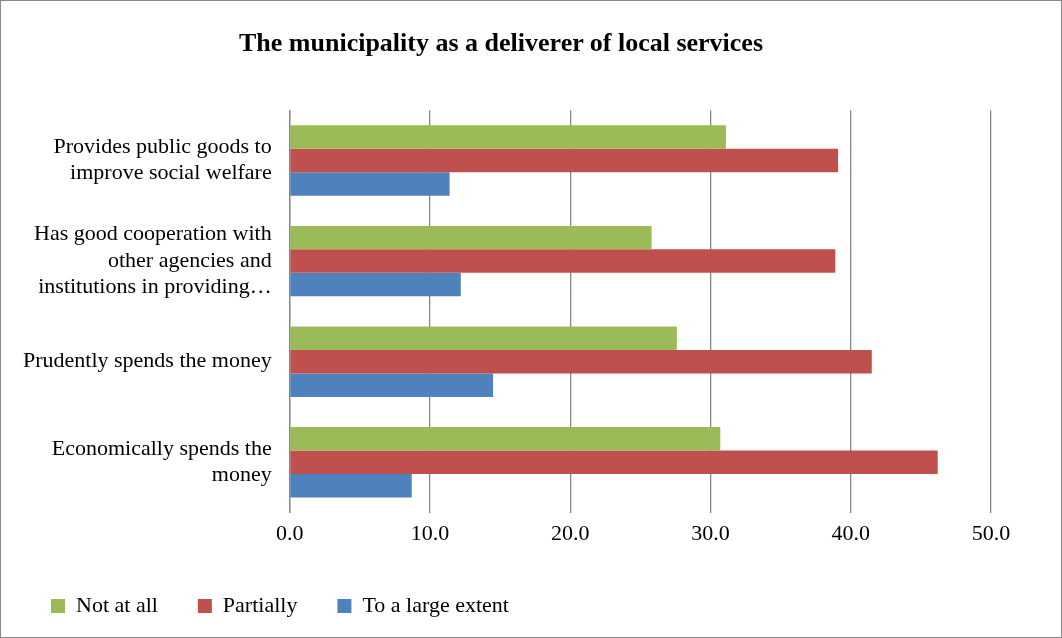  I want to click on legend-label: Partially, so click(260, 604).